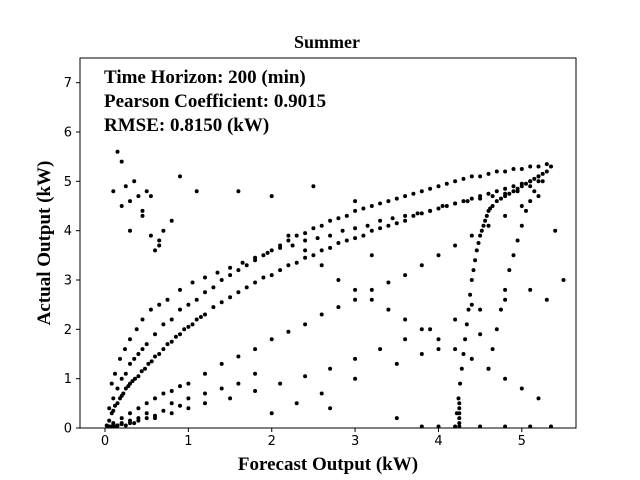  Describe the element at coordinates (105, 441) in the screenshot. I see `x-tick-label: 0` at that location.